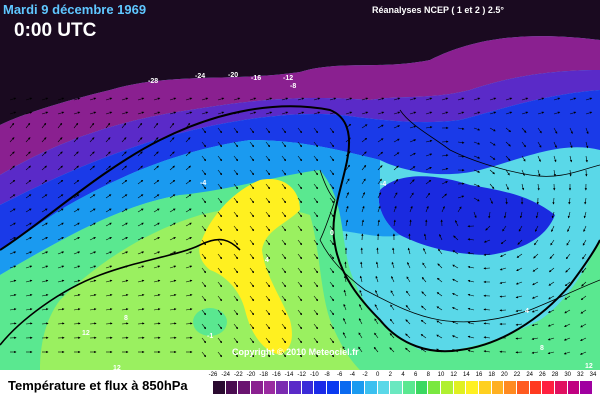  I want to click on legend-tick-label: -14, so click(289, 375).